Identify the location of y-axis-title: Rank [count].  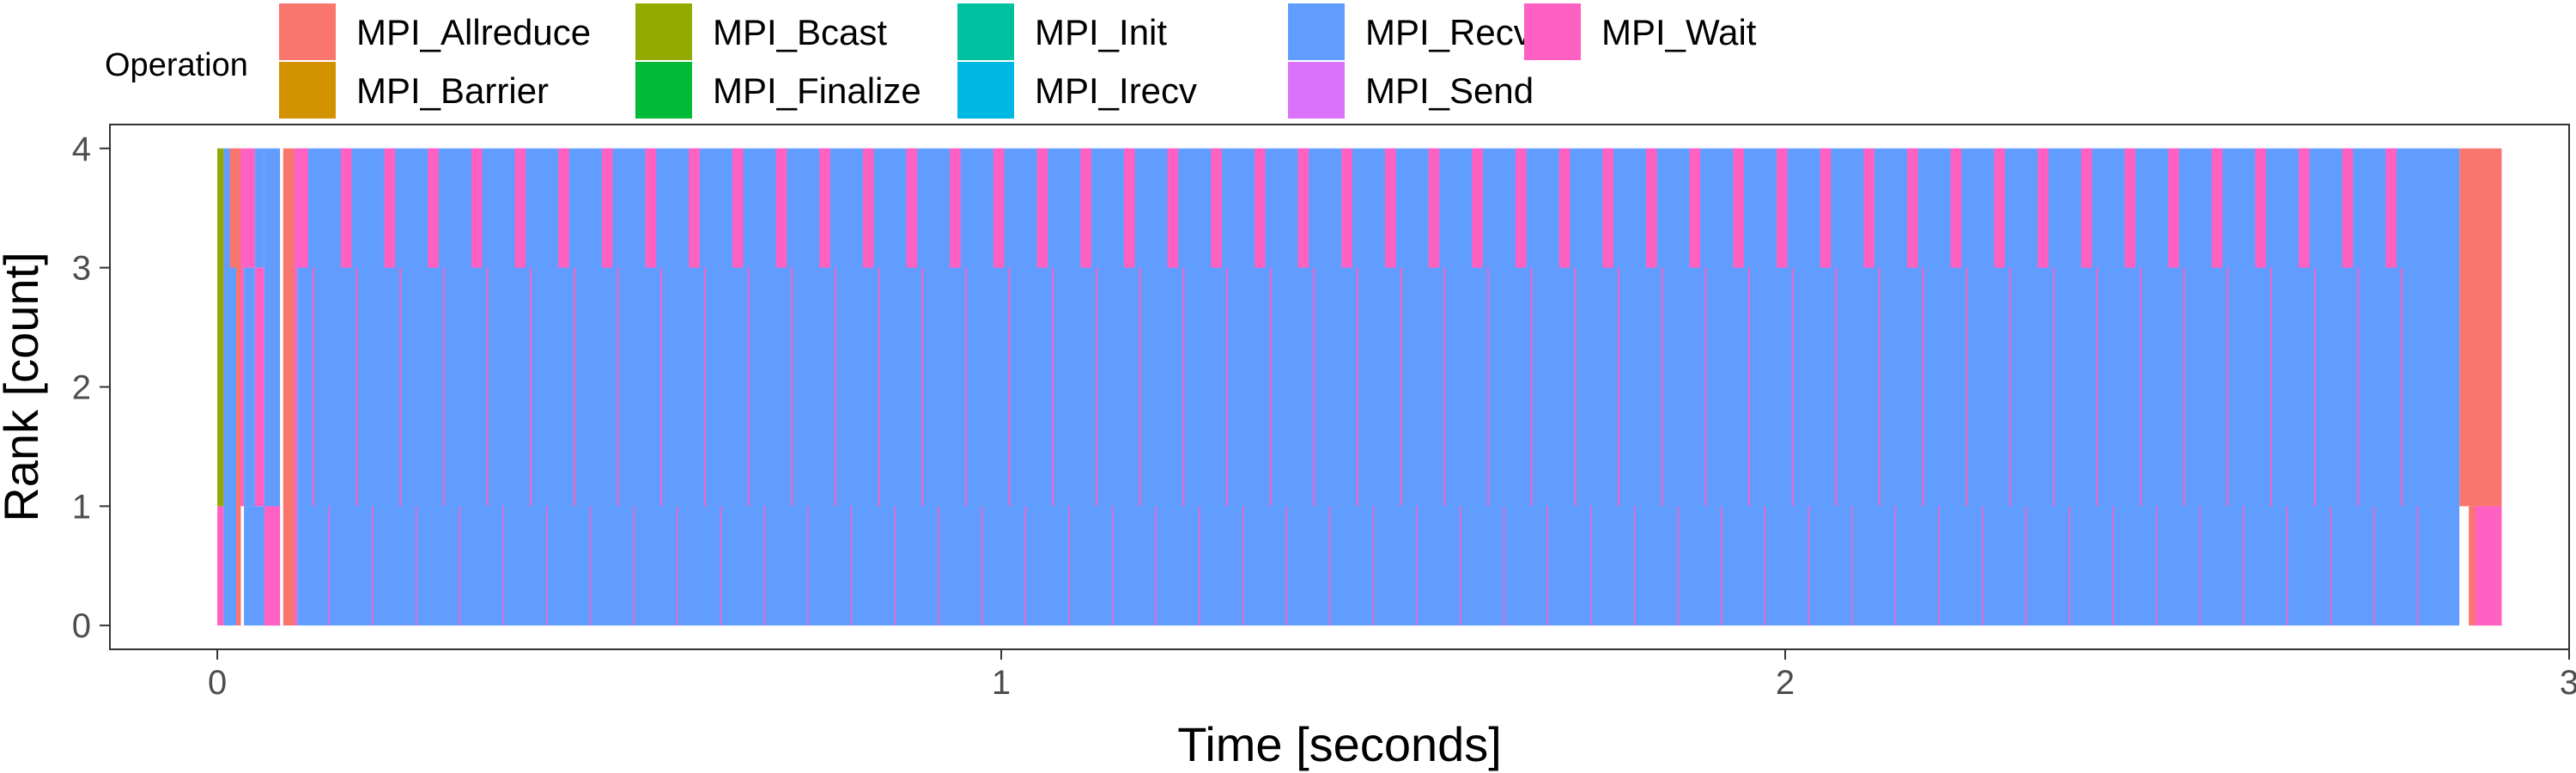
(24, 386).